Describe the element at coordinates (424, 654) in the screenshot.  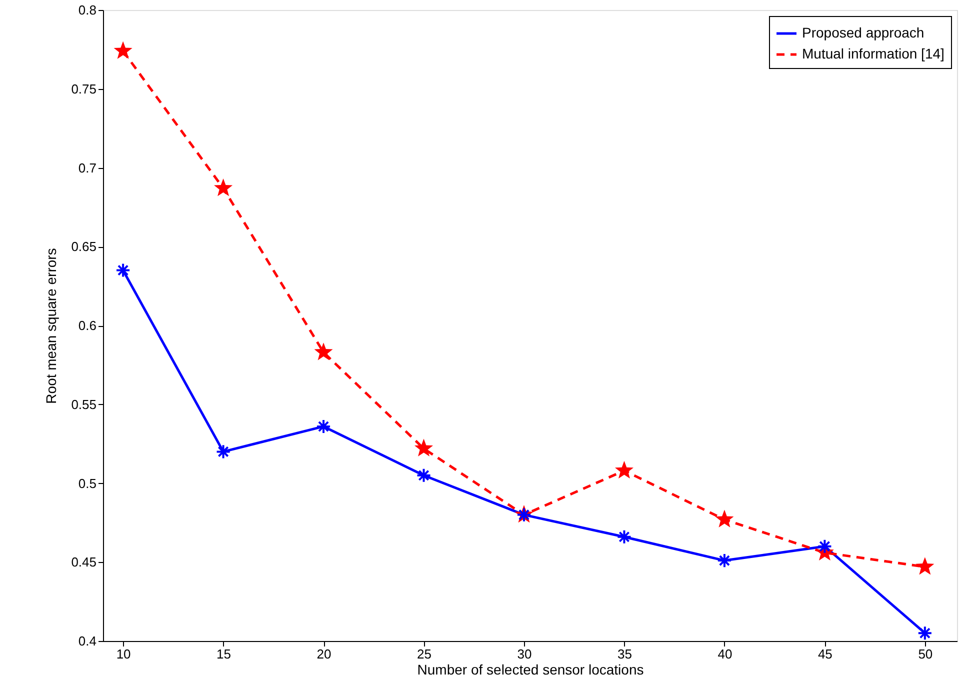
I see `x-tick-label: 25` at that location.